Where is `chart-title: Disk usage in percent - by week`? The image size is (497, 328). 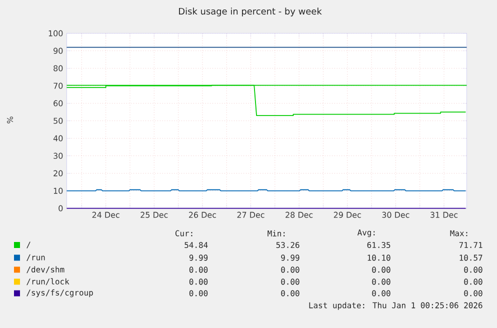
chart-title: Disk usage in percent - by week is located at coordinates (250, 12).